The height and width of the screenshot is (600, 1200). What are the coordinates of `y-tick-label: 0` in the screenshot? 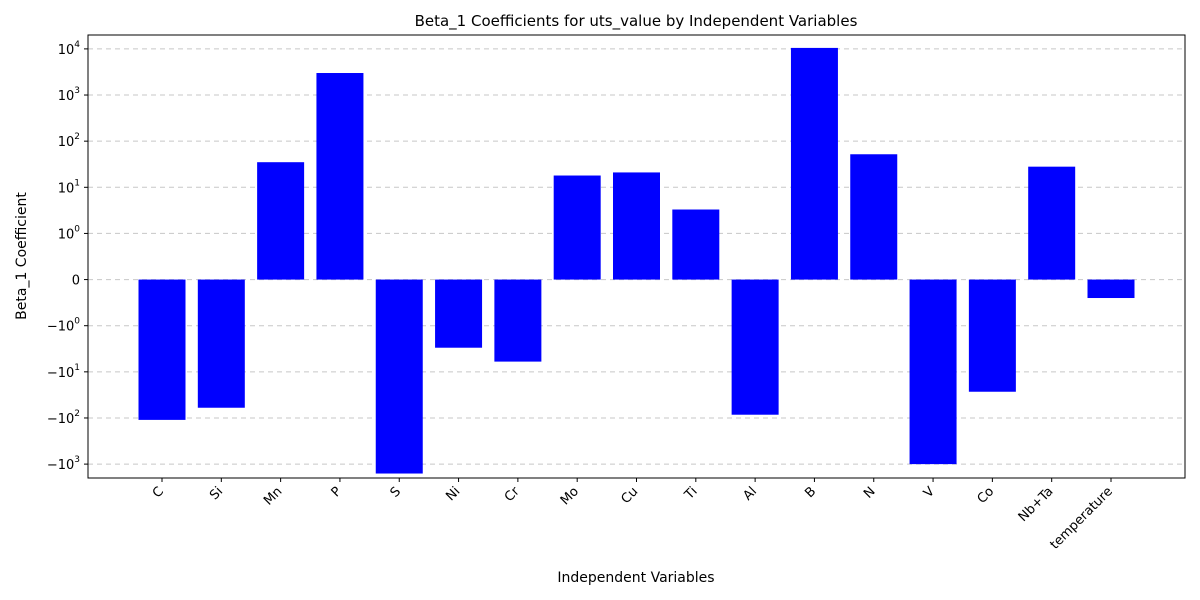 It's located at (76, 281).